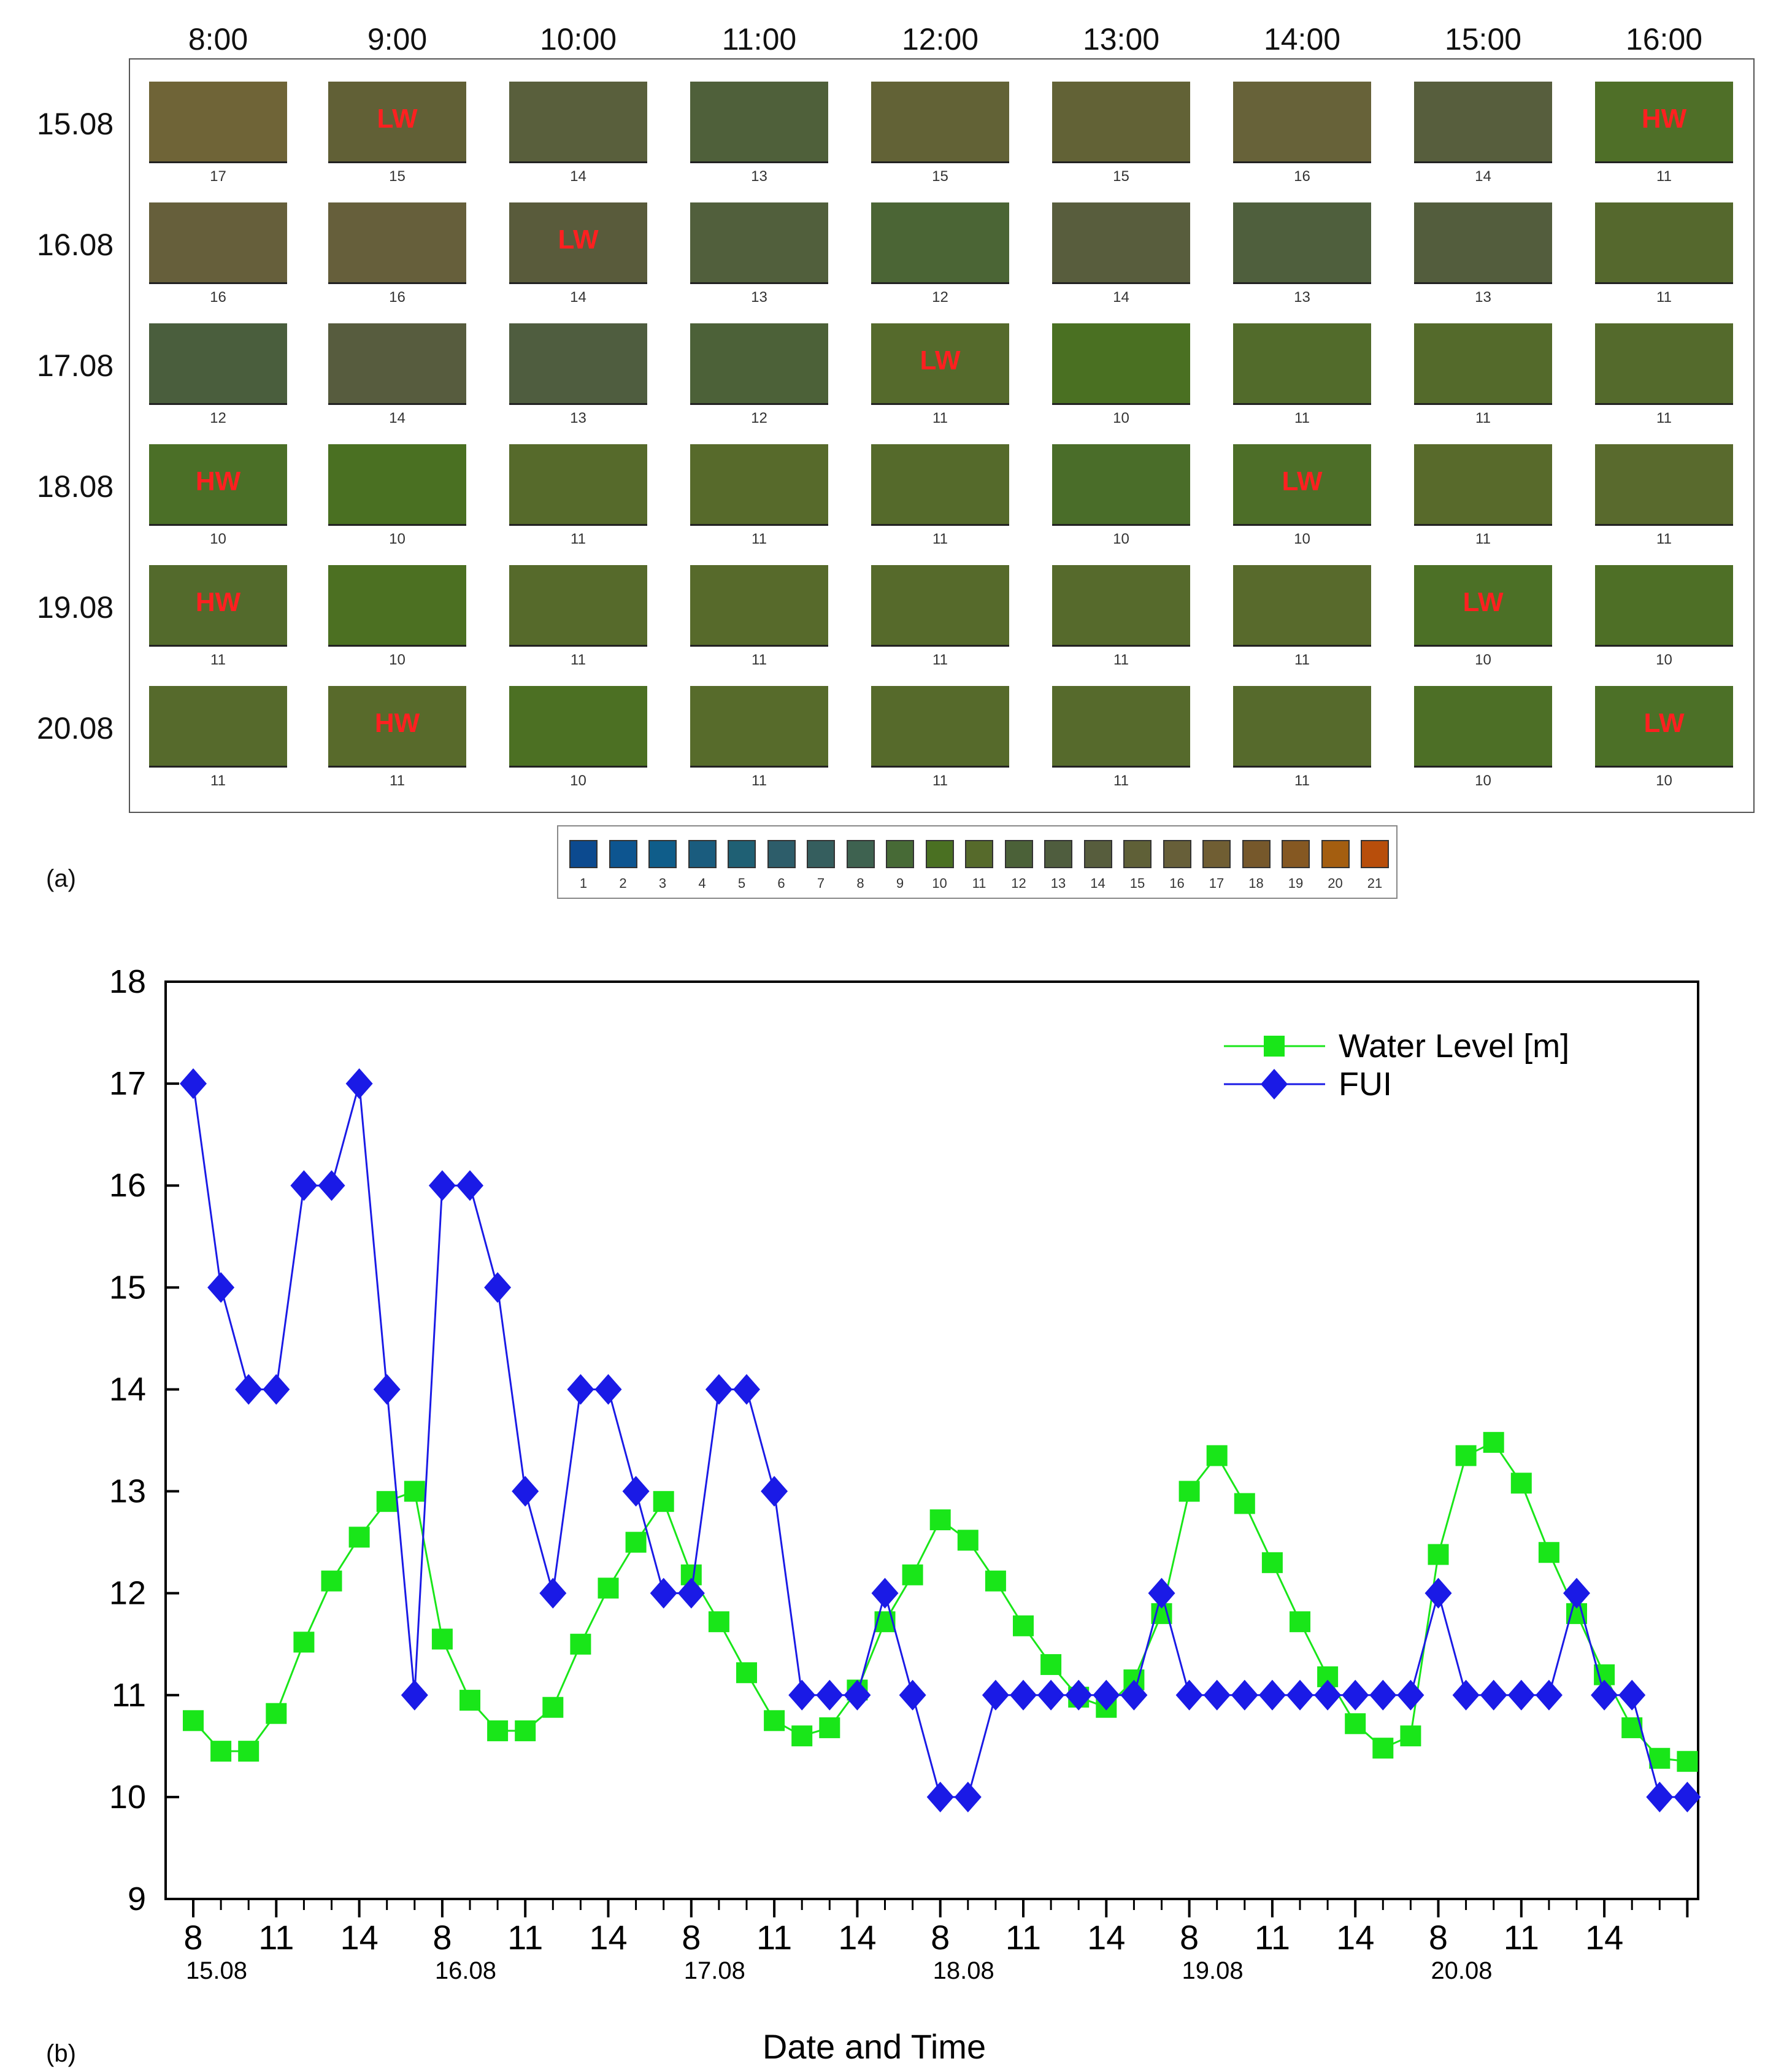 The height and width of the screenshot is (2072, 1784). Describe the element at coordinates (397, 727) in the screenshot. I see `color-swatch: HW` at that location.